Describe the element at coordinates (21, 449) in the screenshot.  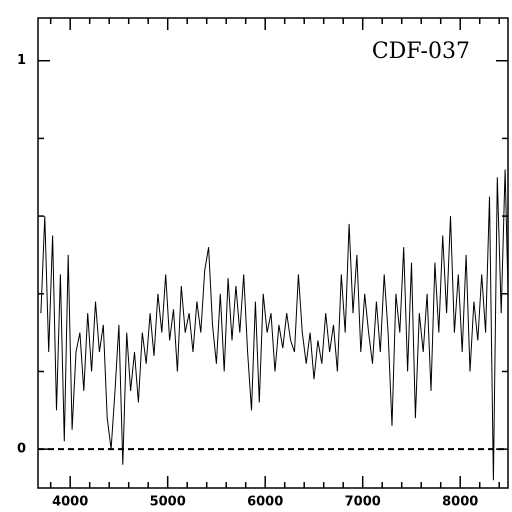
I see `y-tick-label: 0` at that location.